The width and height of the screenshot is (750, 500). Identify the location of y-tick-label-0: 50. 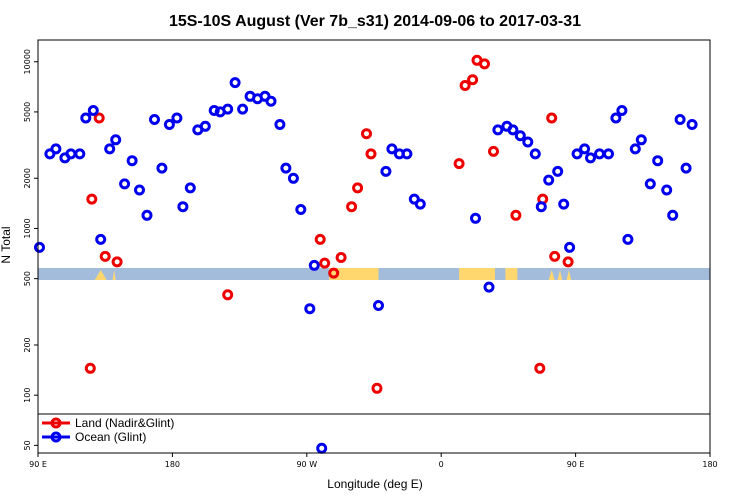
(27, 445).